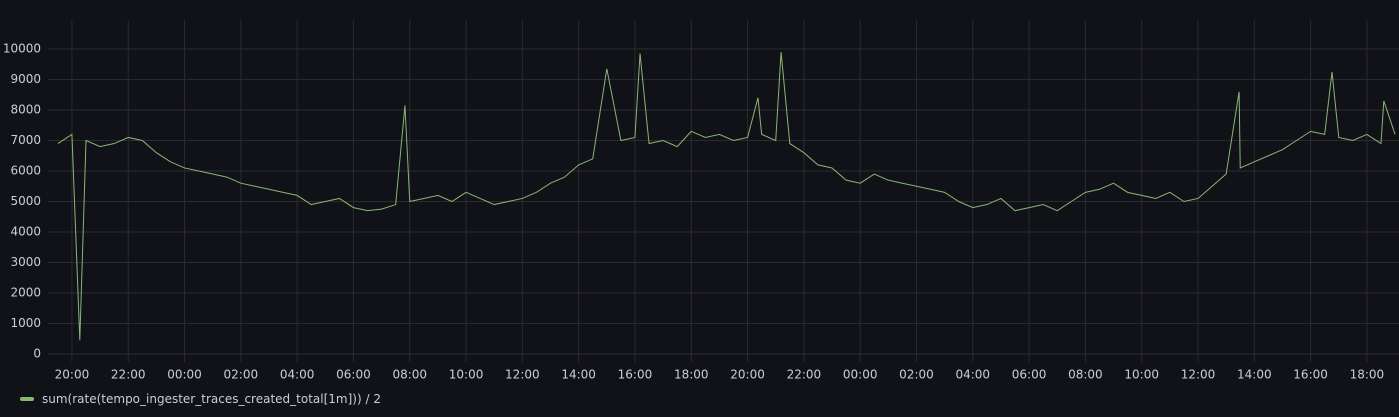 The image size is (1399, 417). Describe the element at coordinates (37, 354) in the screenshot. I see `y-tick-label: 0` at that location.